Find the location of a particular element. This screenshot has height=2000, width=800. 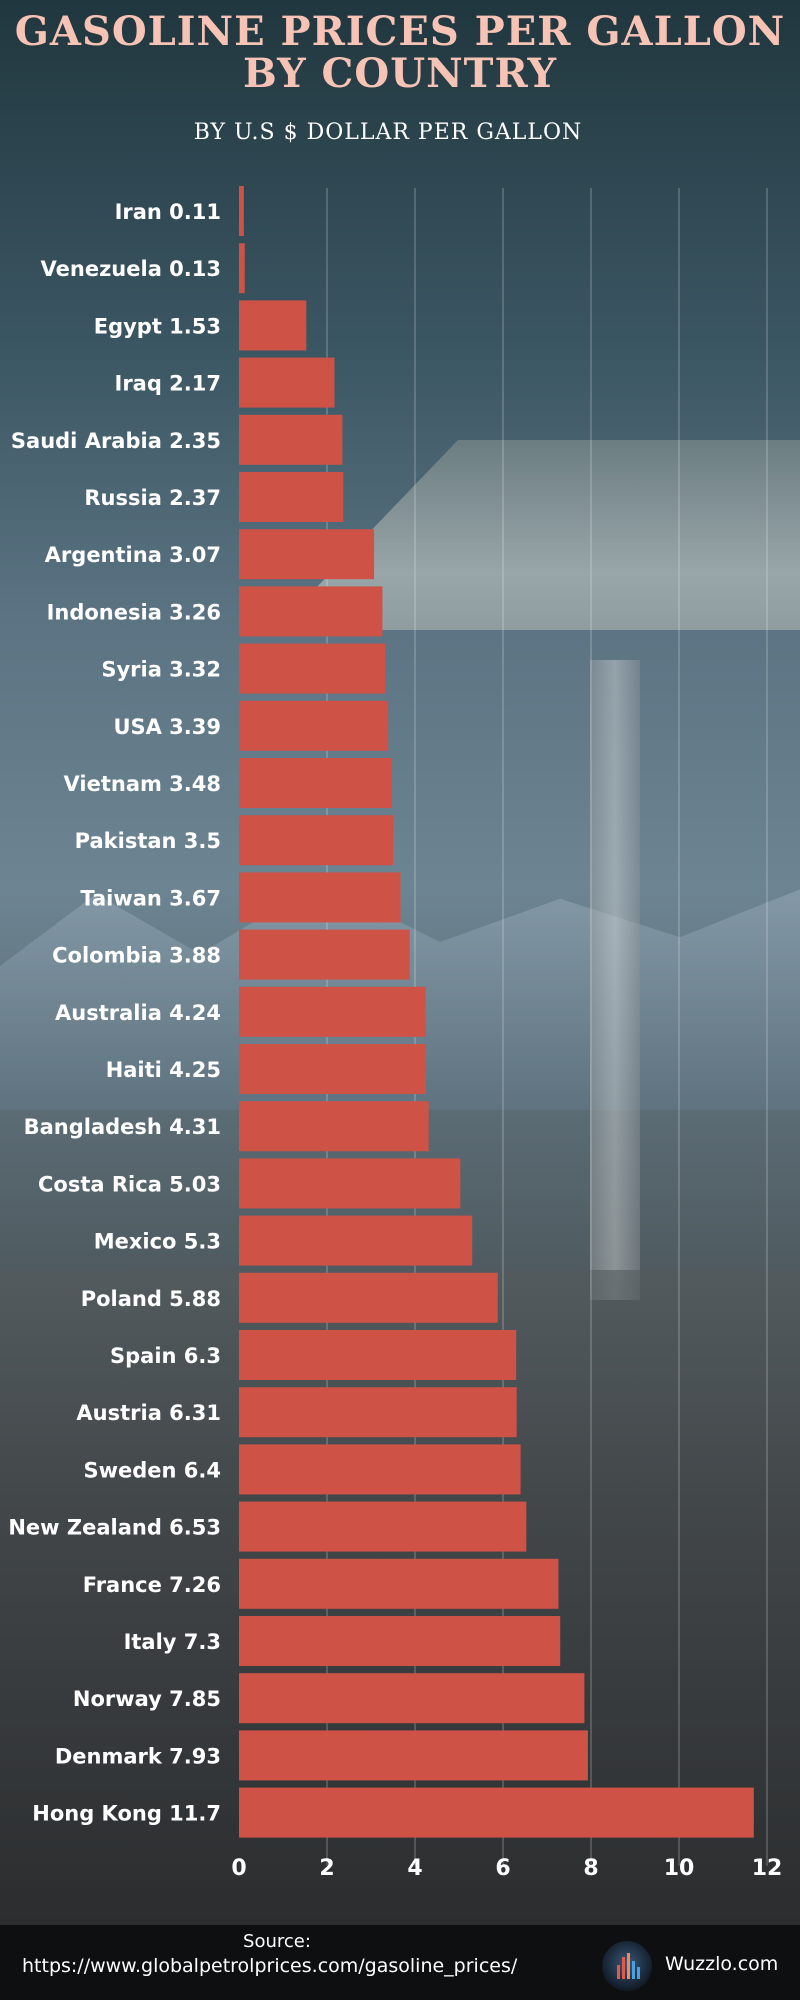

category-label: Indonesia 3.26 is located at coordinates (134, 612).